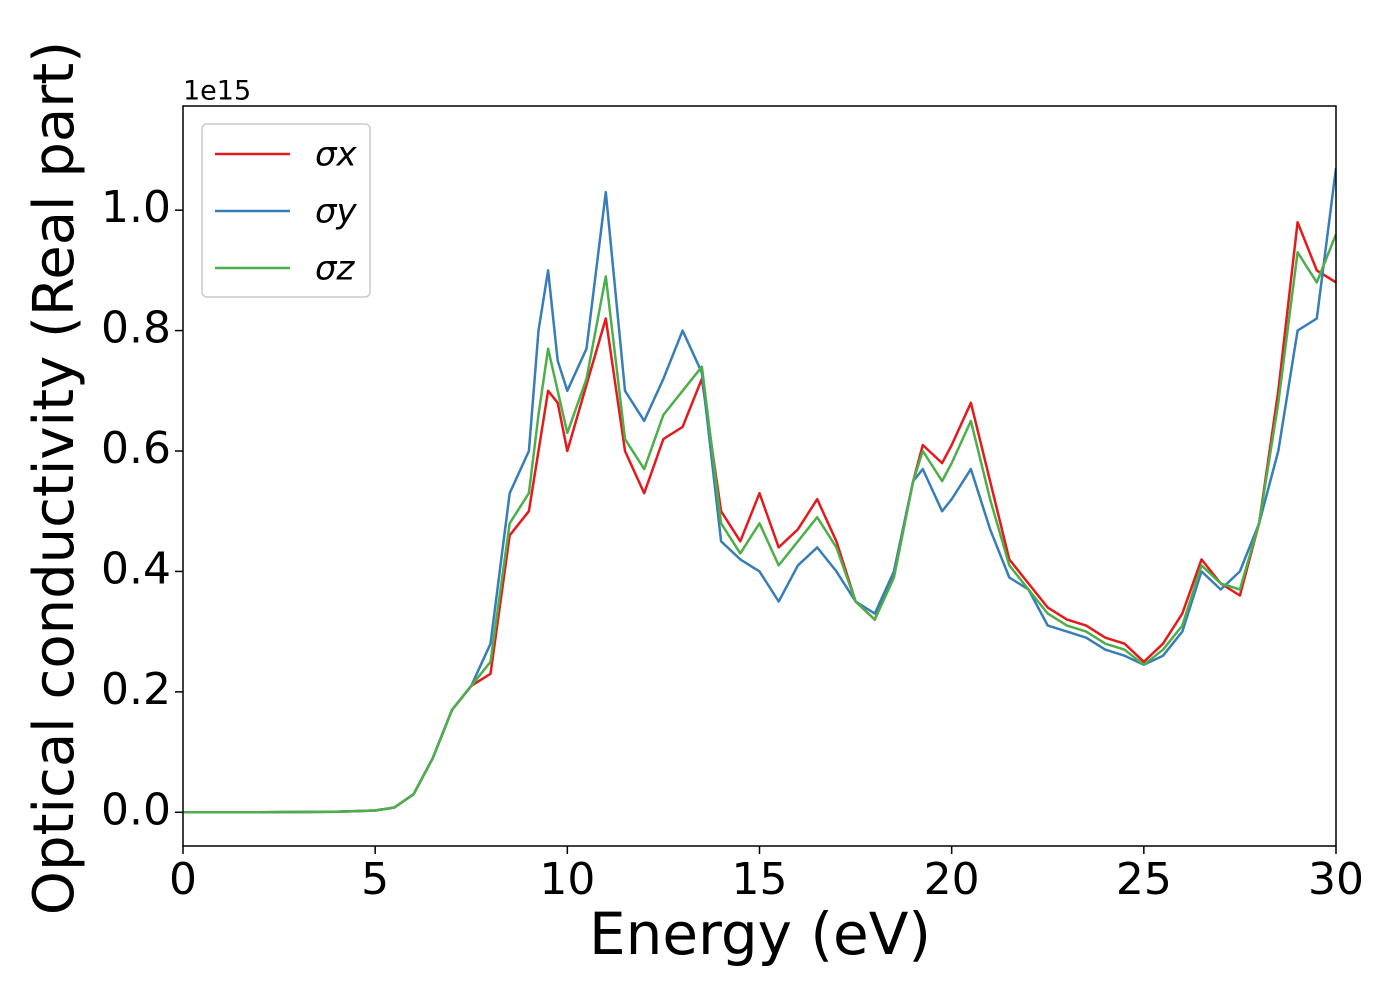 This screenshot has height=1000, width=1400. What do you see at coordinates (336, 212) in the screenshot?
I see `legend-label: σy` at bounding box center [336, 212].